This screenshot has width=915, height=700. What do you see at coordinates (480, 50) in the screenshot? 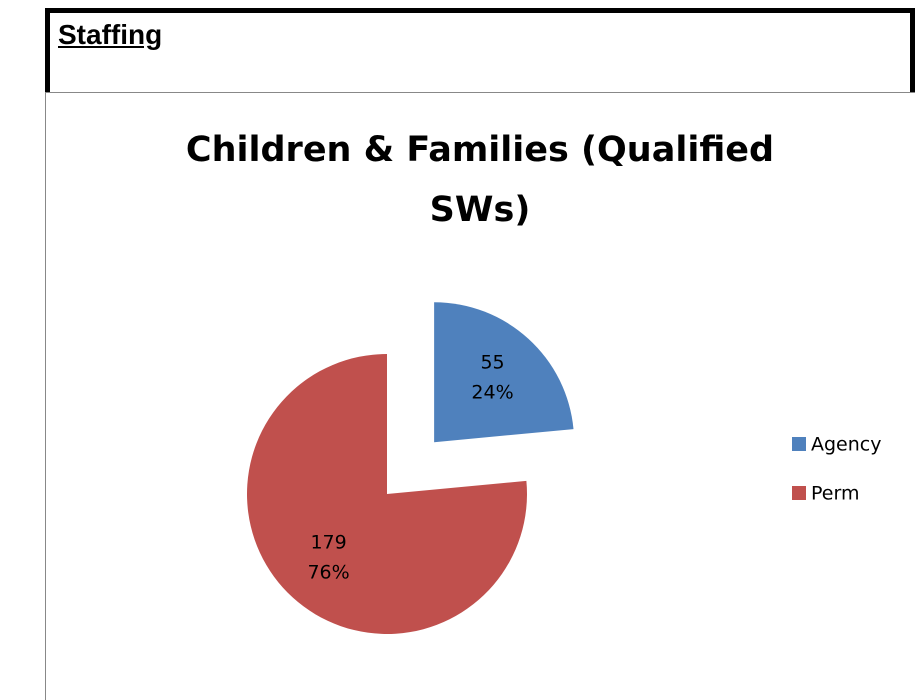
I see `section-header: Staffing` at bounding box center [480, 50].